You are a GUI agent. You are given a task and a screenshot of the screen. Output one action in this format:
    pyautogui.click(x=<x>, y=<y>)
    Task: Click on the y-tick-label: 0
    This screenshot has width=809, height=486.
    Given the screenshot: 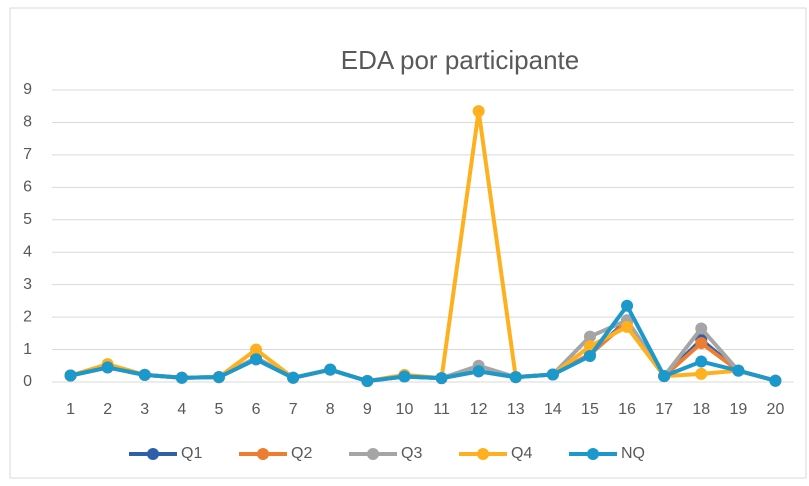 What is the action you would take?
    pyautogui.click(x=27, y=381)
    